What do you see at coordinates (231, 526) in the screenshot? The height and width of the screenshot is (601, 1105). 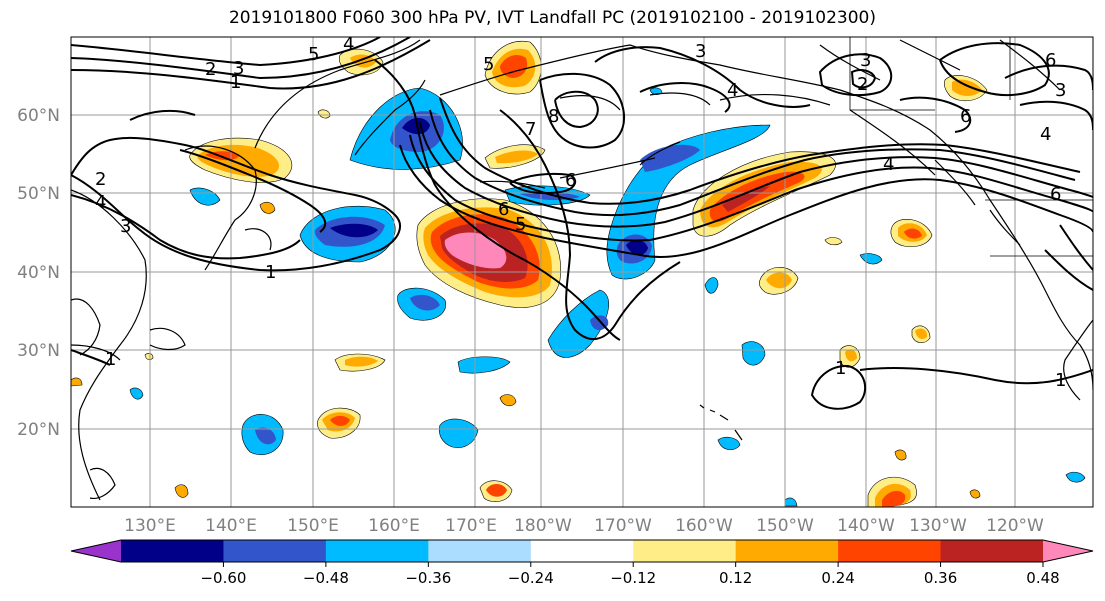 I see `lon-label: 140°E` at bounding box center [231, 526].